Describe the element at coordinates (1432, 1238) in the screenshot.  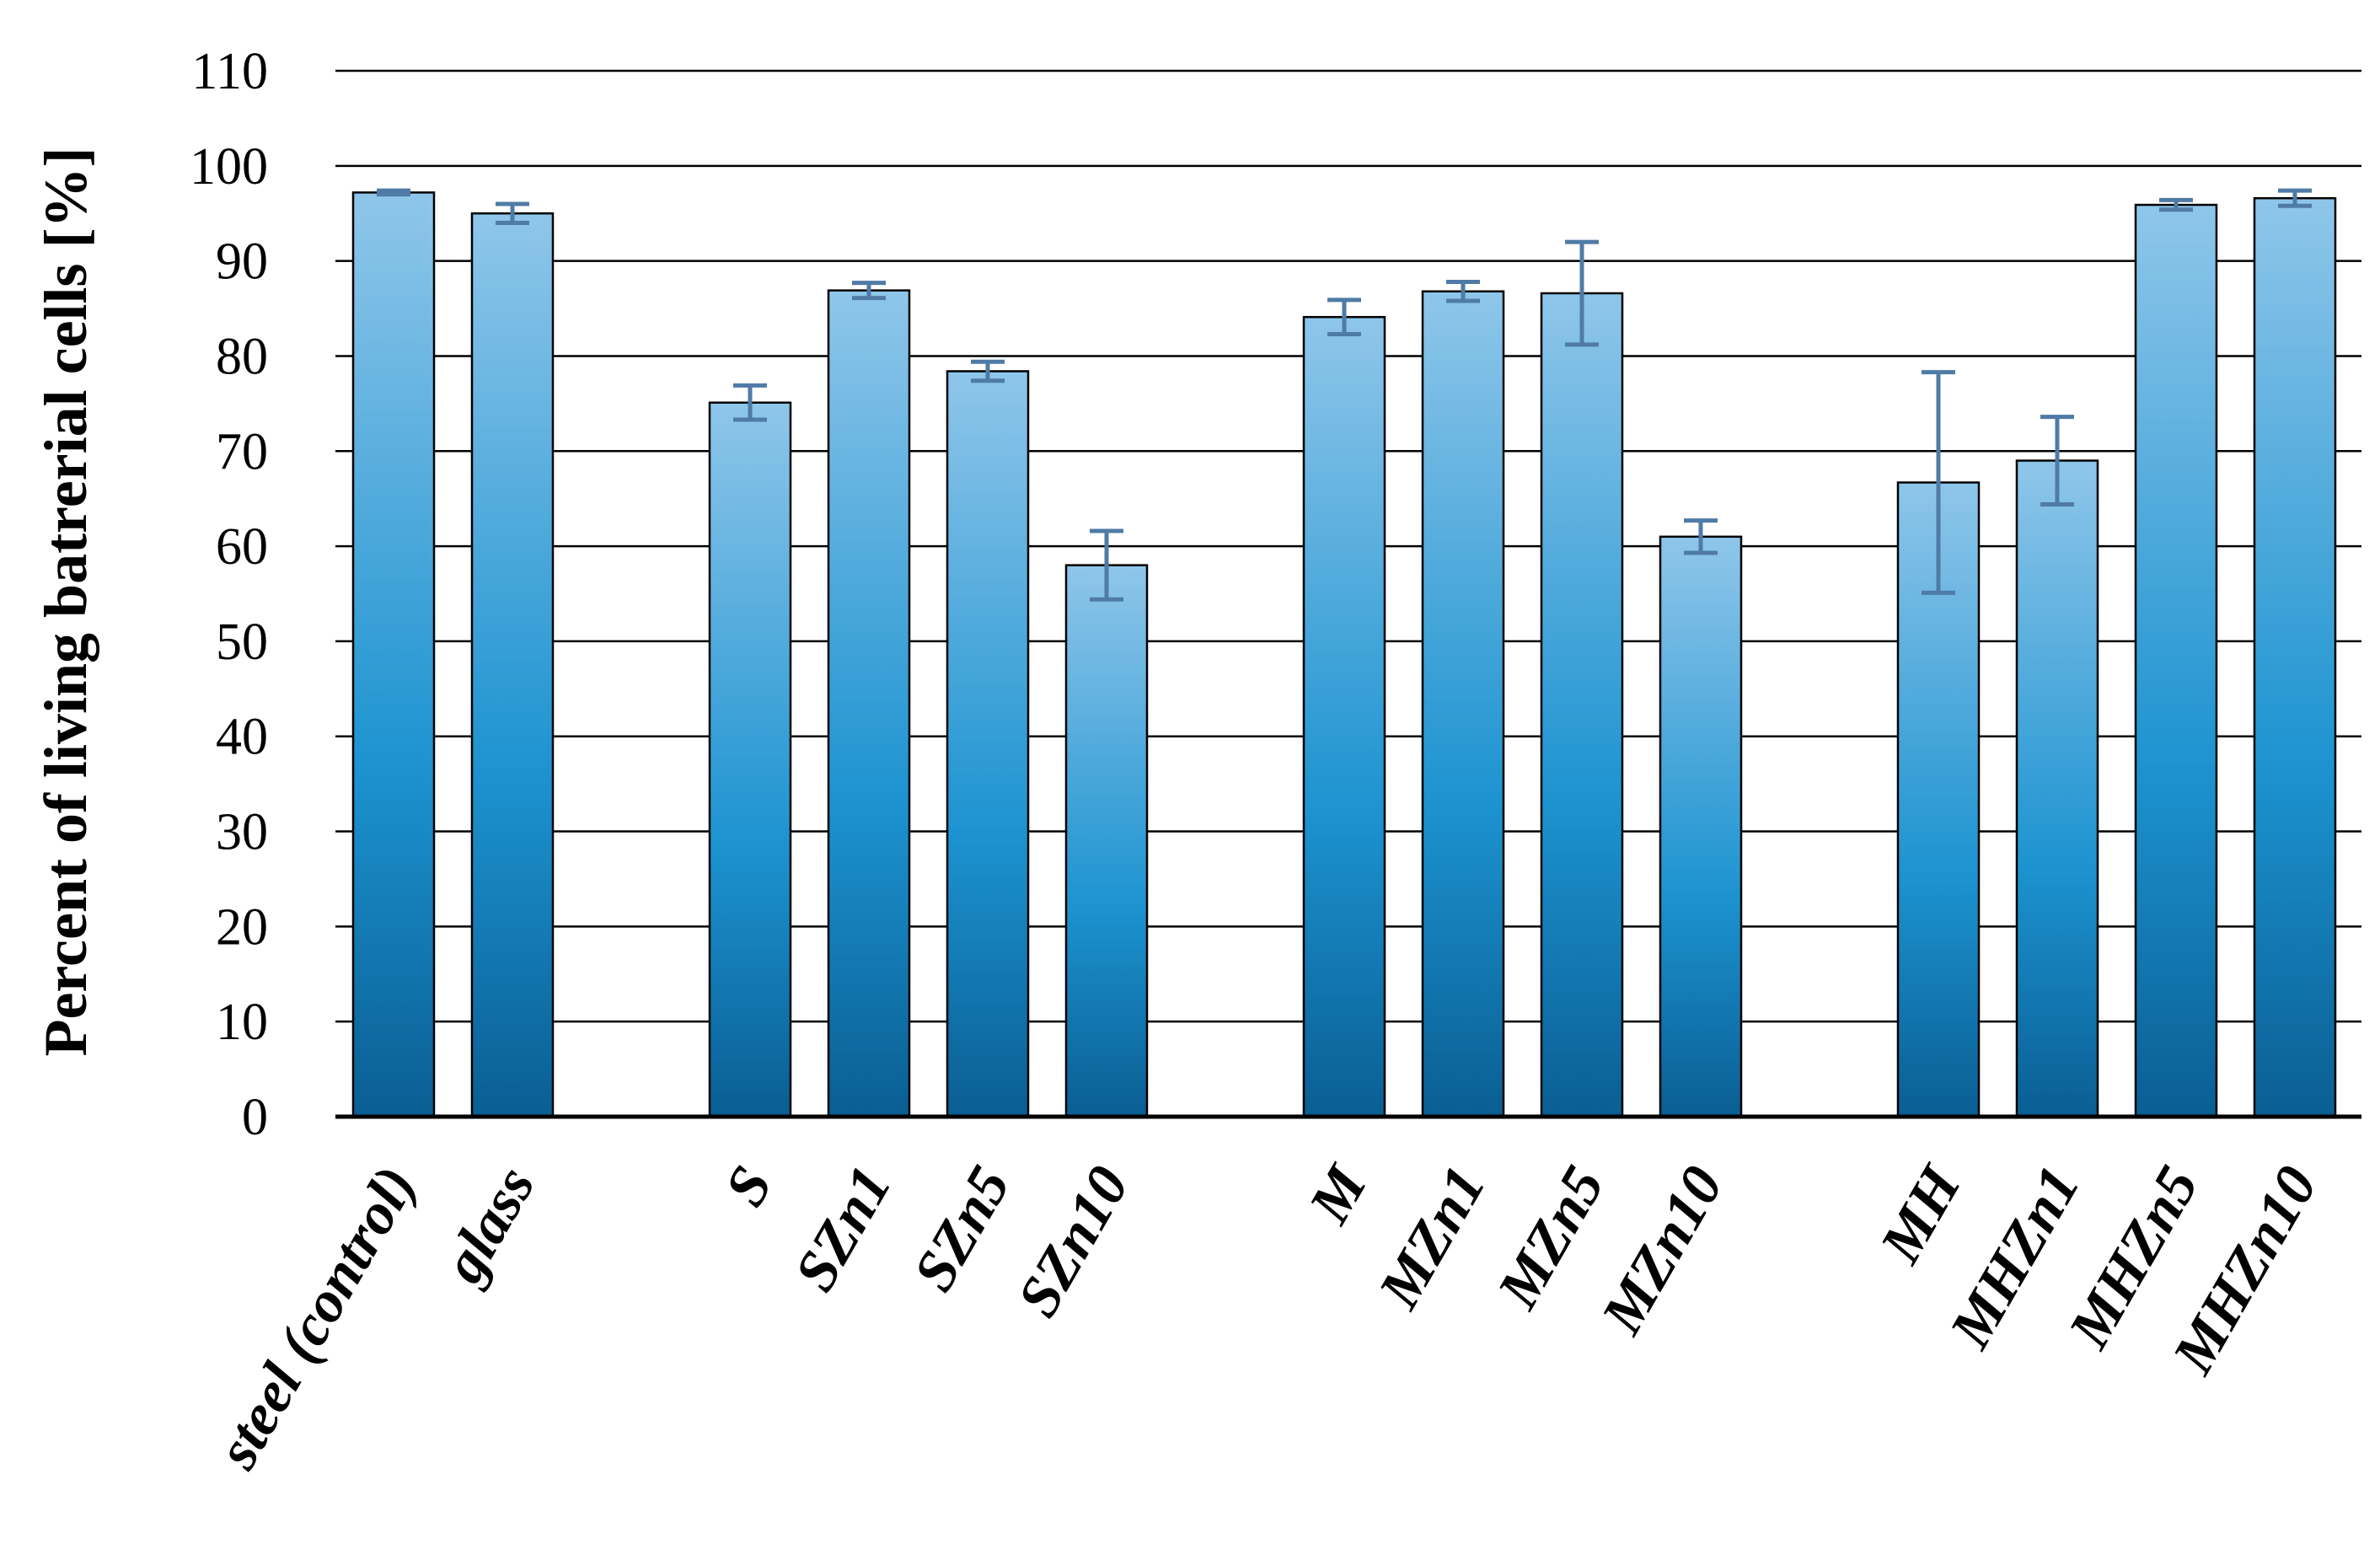
I see `category-label: MZn1` at that location.